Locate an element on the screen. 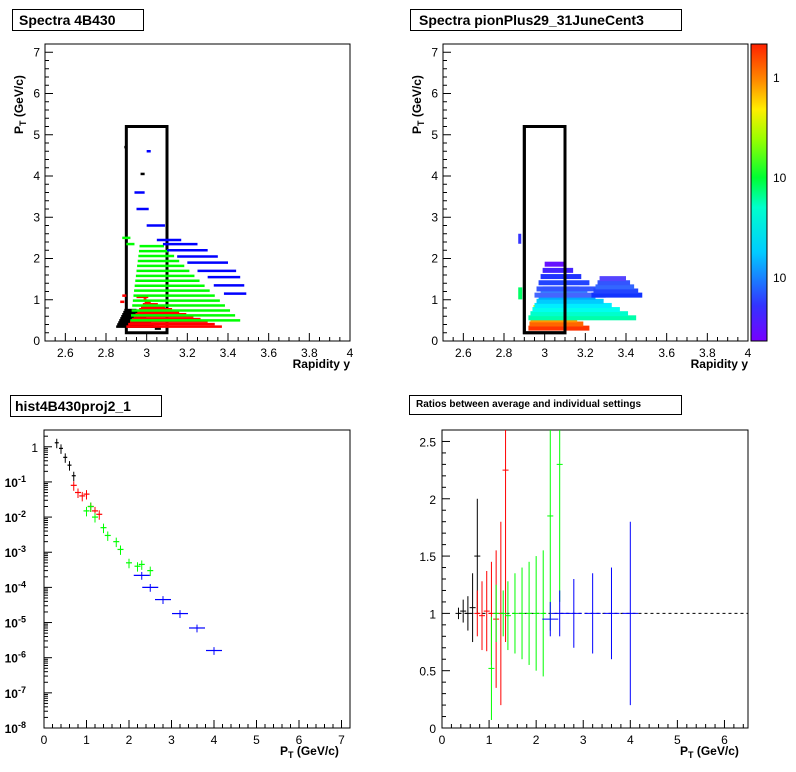  colorbar is located at coordinates (759, 192).